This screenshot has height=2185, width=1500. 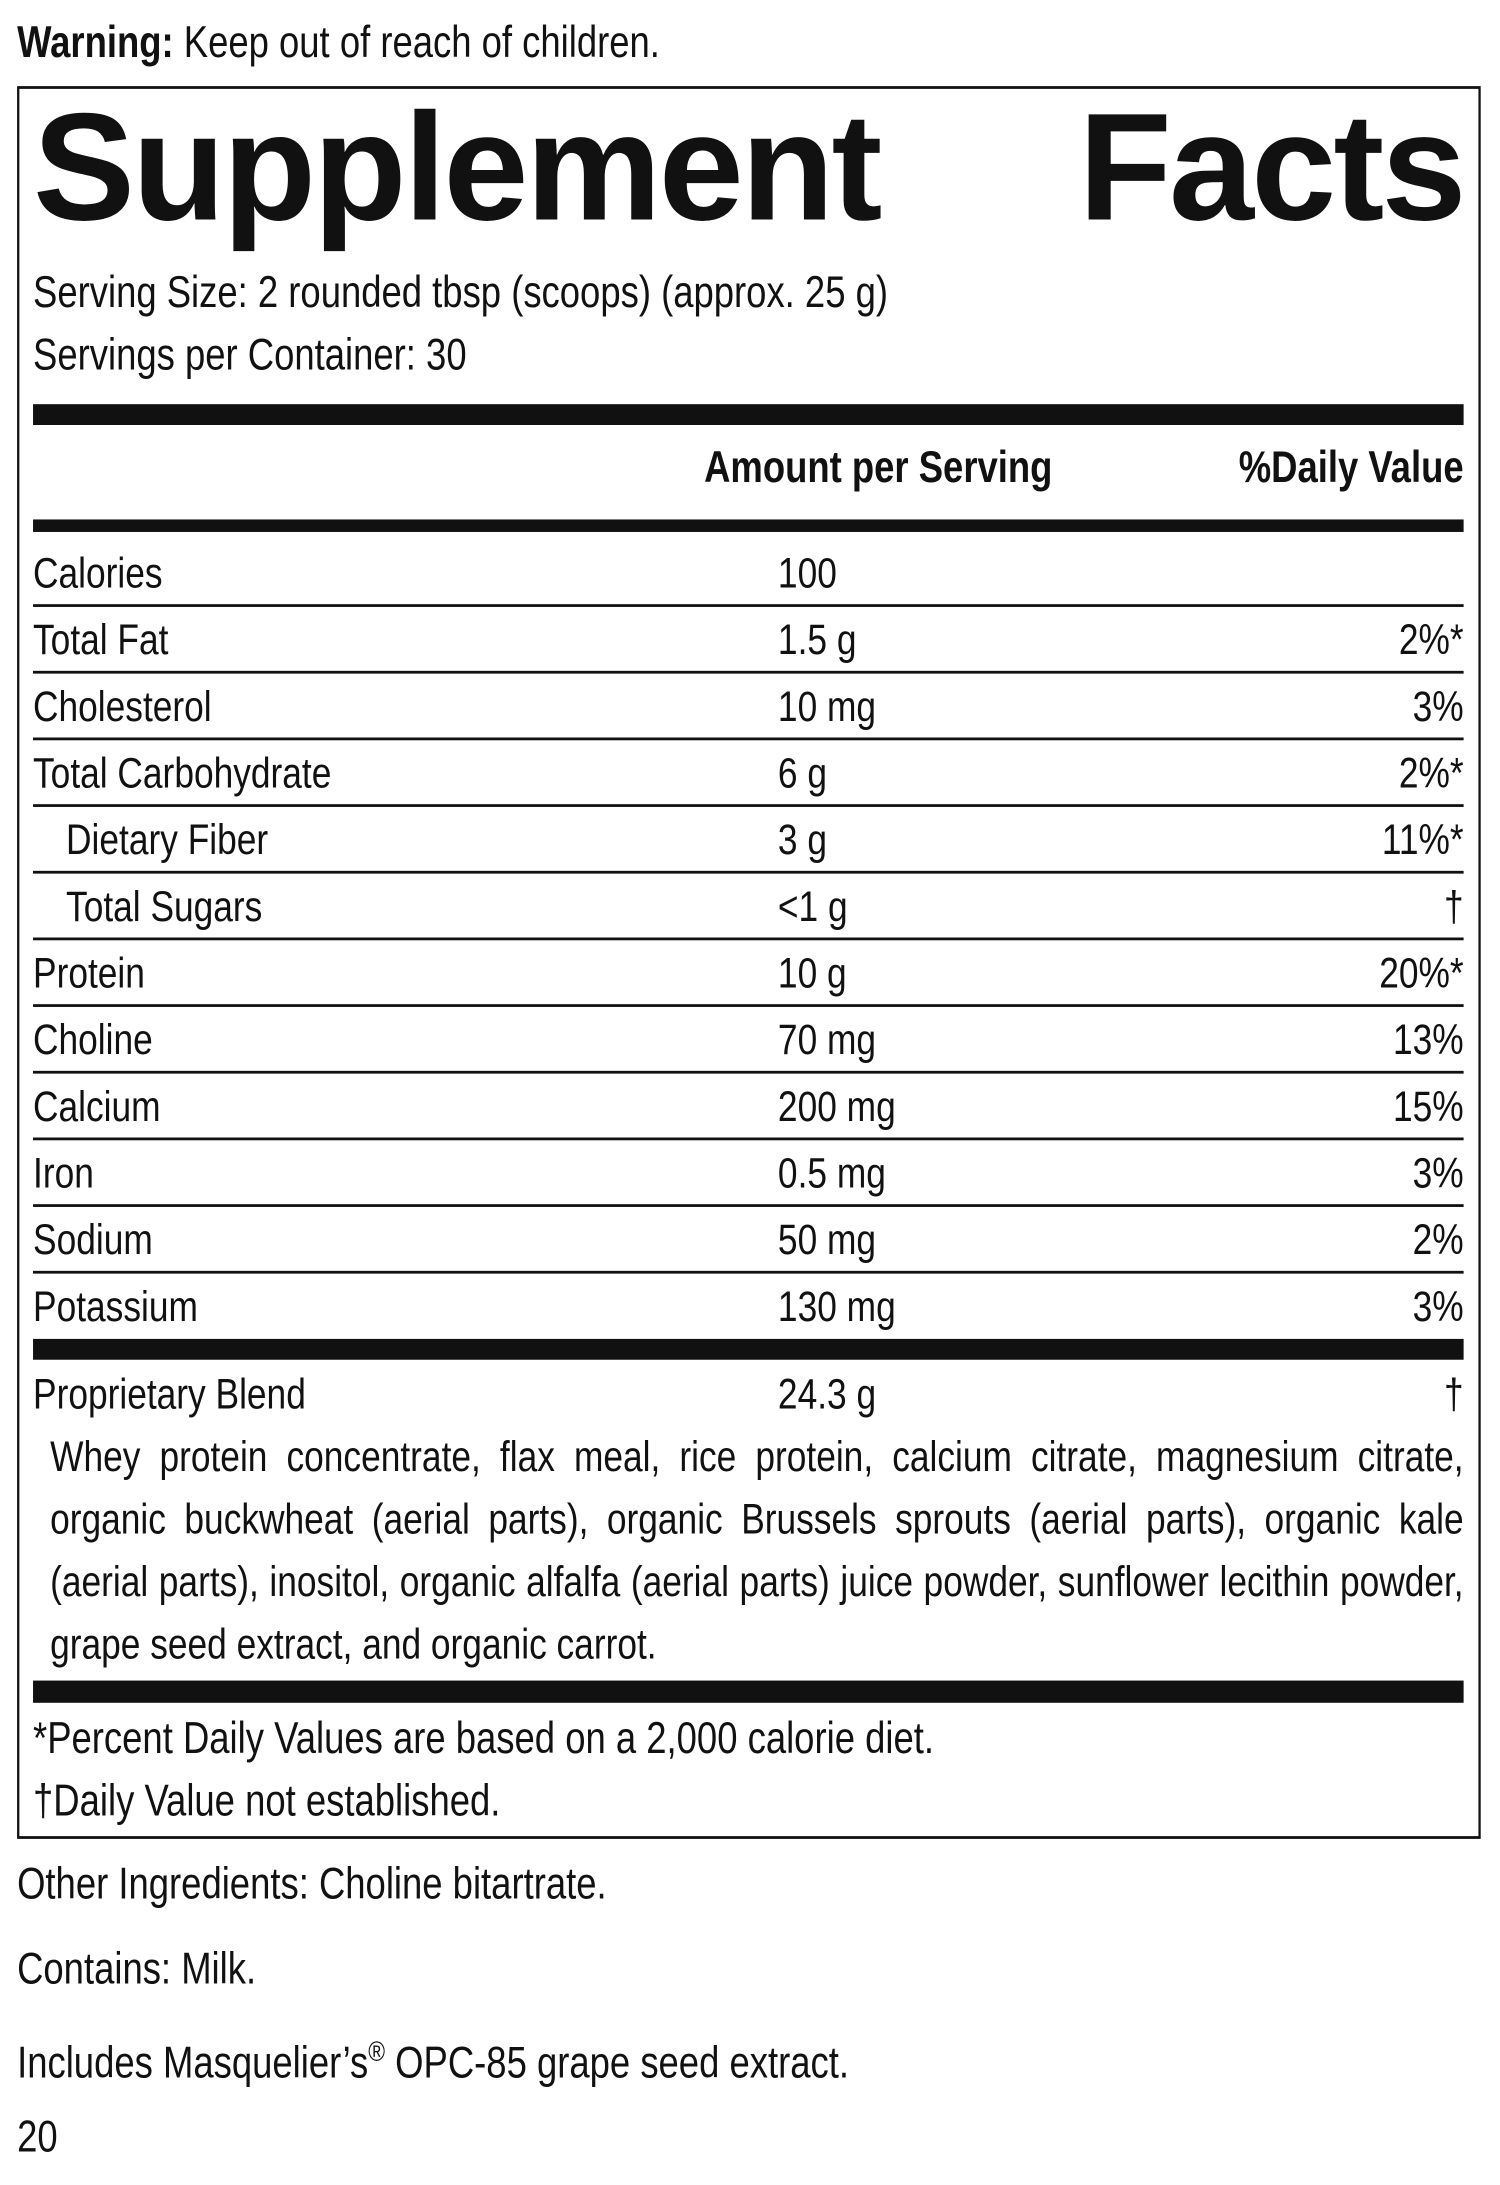 I want to click on nutrient-dv: 11%*, so click(x=1422, y=839).